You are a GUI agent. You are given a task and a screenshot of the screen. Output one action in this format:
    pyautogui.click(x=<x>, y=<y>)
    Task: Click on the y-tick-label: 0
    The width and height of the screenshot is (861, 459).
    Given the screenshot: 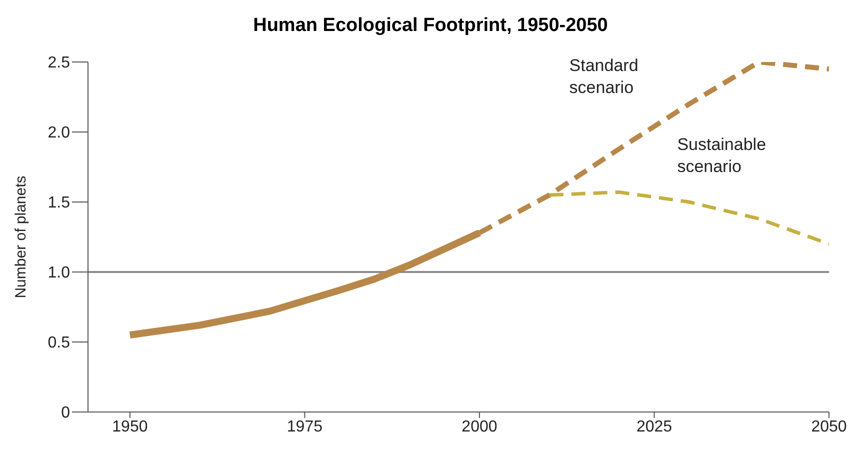 What is the action you would take?
    pyautogui.click(x=65, y=413)
    